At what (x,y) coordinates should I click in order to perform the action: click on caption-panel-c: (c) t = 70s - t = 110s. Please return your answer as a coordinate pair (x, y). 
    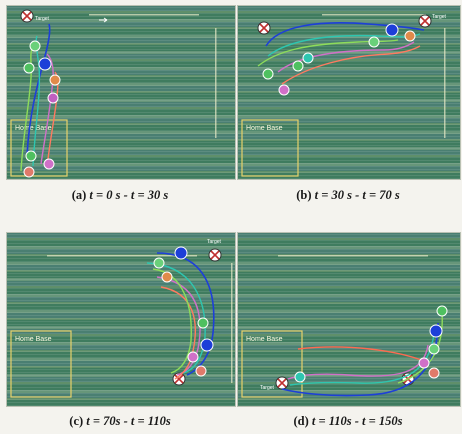
    Looking at the image, I should click on (120, 421).